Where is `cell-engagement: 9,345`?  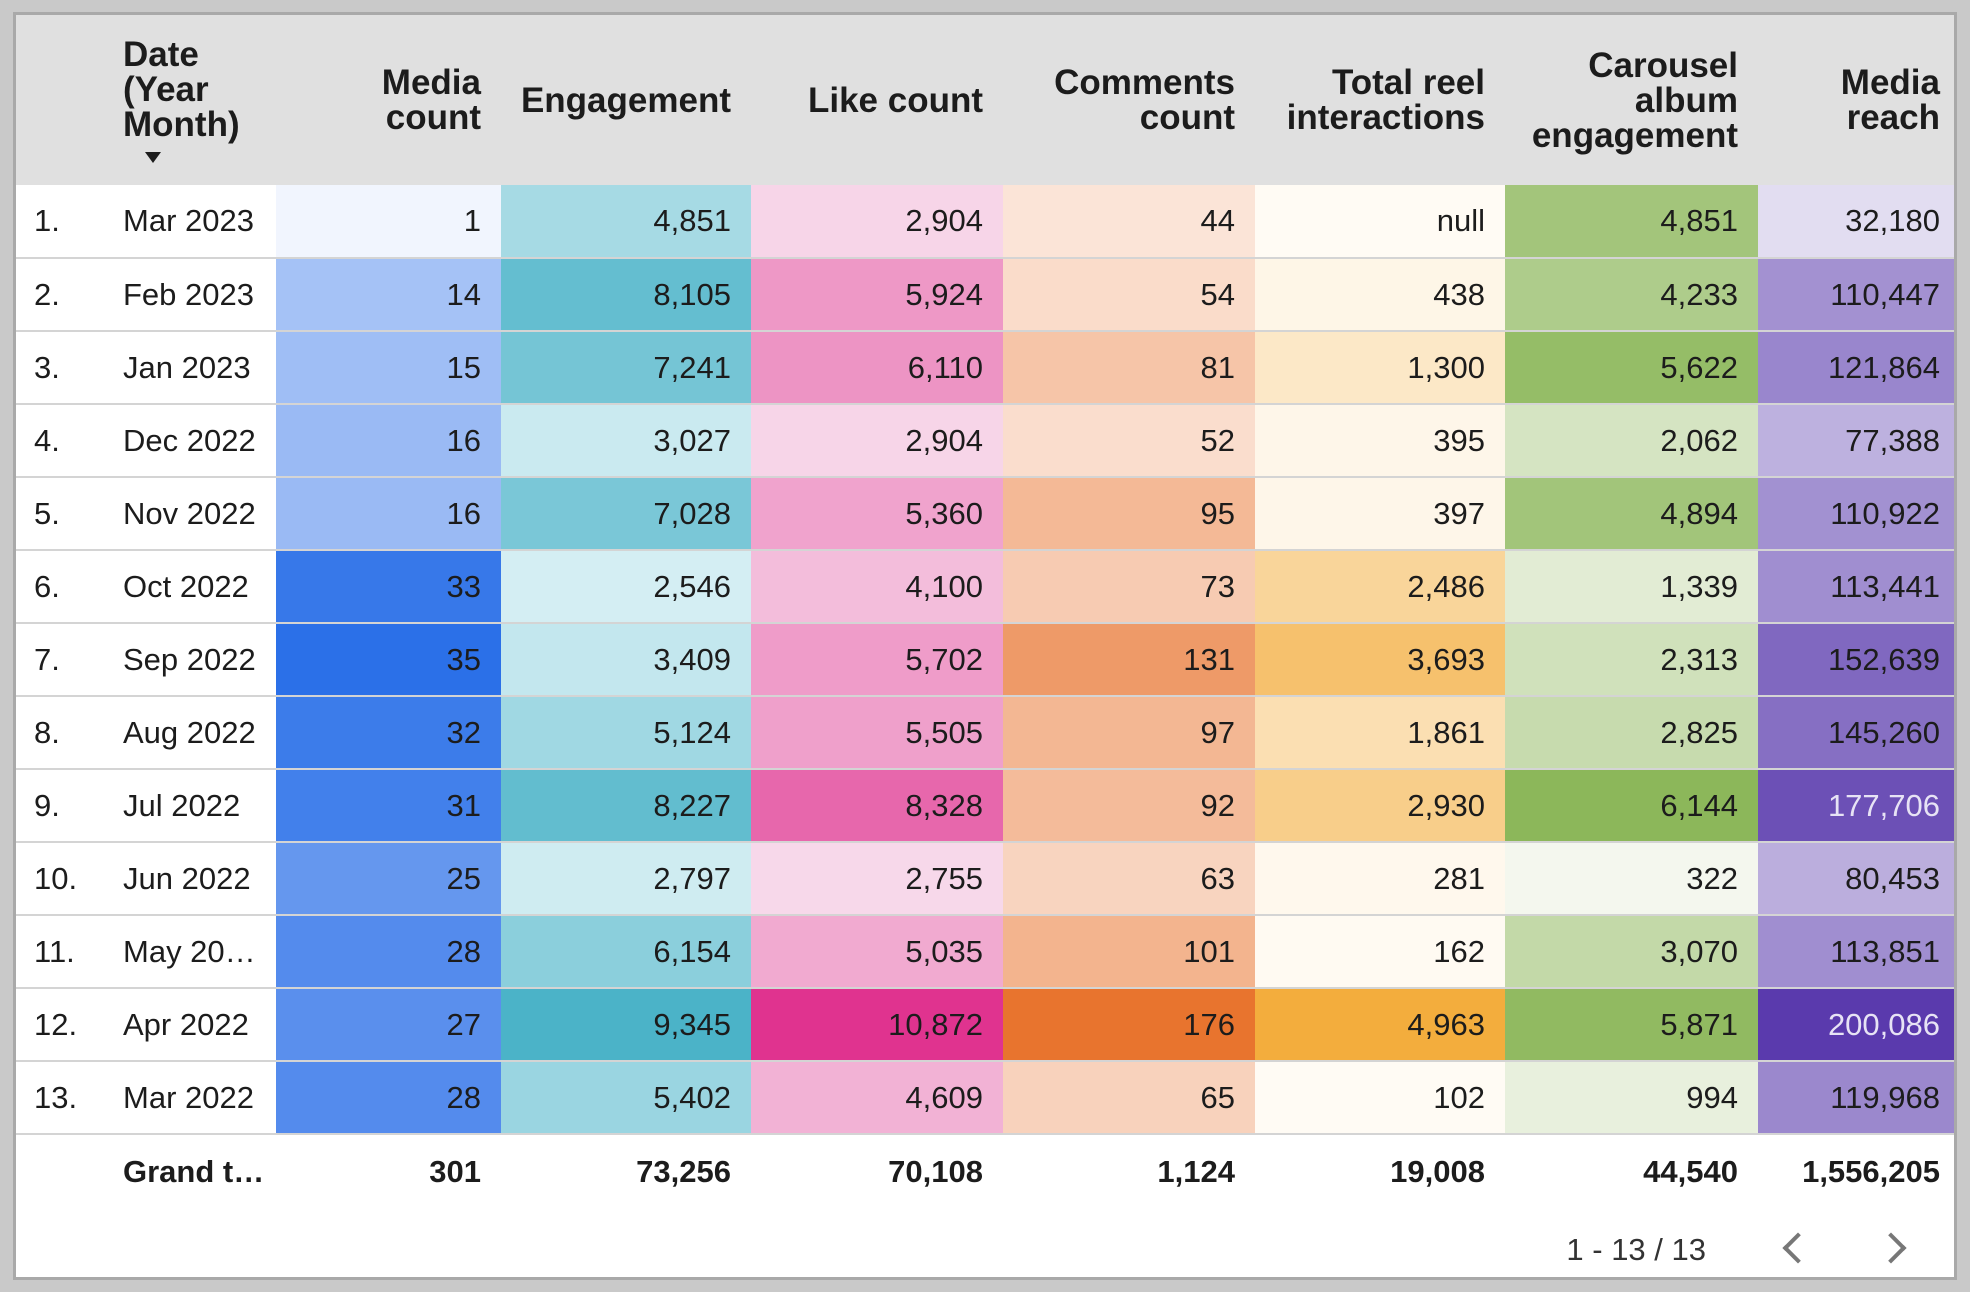 cell-engagement: 9,345 is located at coordinates (626, 1025).